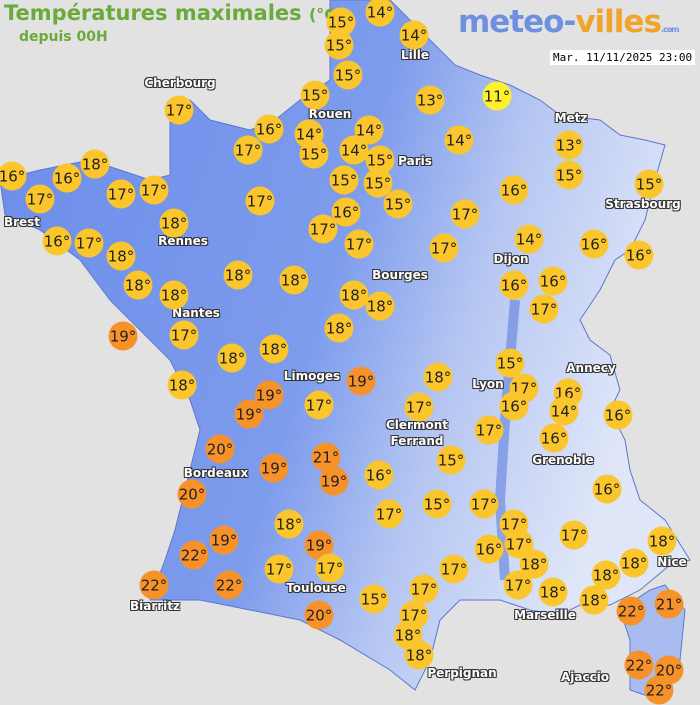 The height and width of the screenshot is (705, 700). Describe the element at coordinates (669, 604) in the screenshot. I see `temperature-marker: 21°` at that location.